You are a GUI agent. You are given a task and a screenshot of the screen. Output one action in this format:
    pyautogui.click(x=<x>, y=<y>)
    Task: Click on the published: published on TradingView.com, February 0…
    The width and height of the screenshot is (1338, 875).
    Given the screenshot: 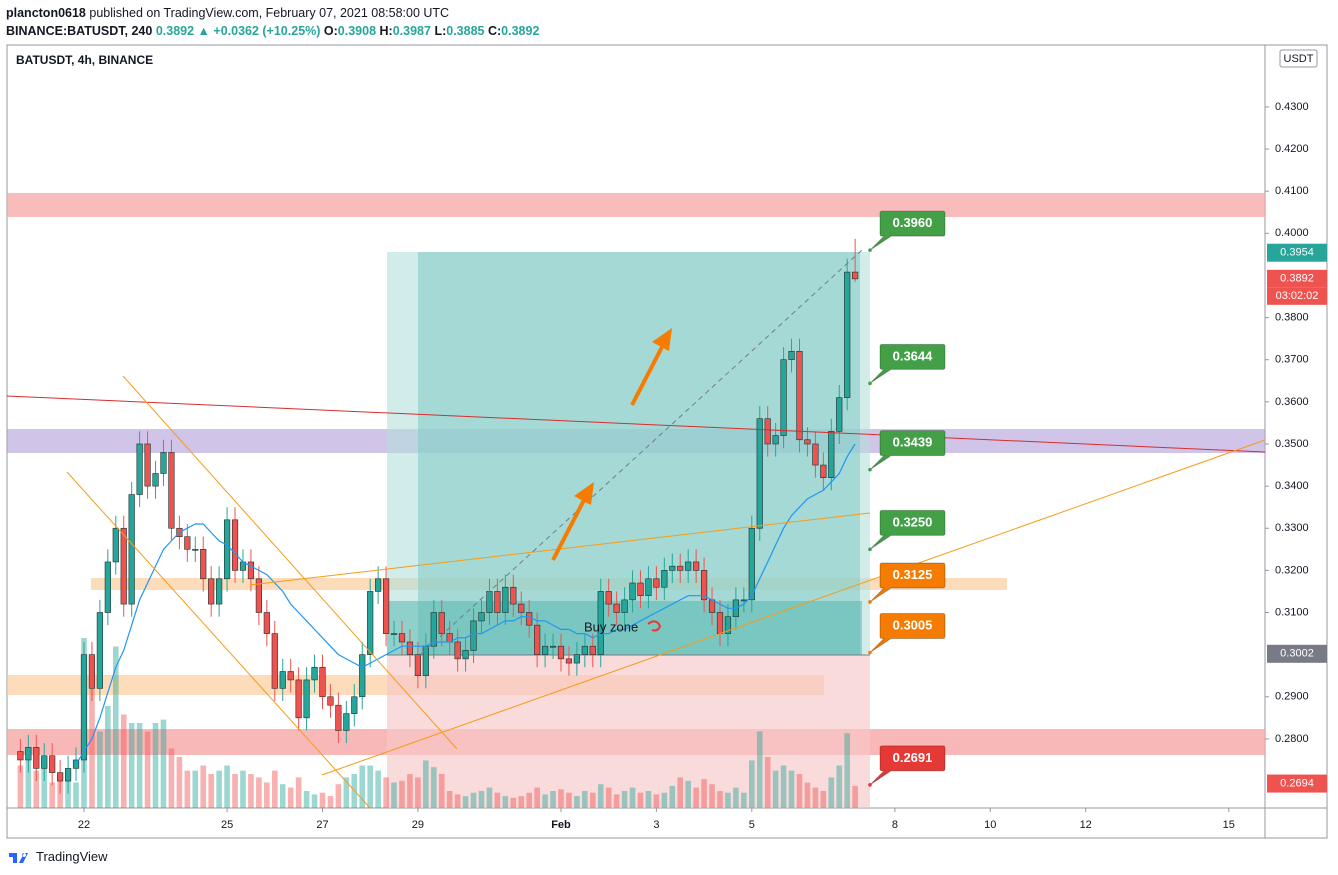 What is the action you would take?
    pyautogui.click(x=269, y=13)
    